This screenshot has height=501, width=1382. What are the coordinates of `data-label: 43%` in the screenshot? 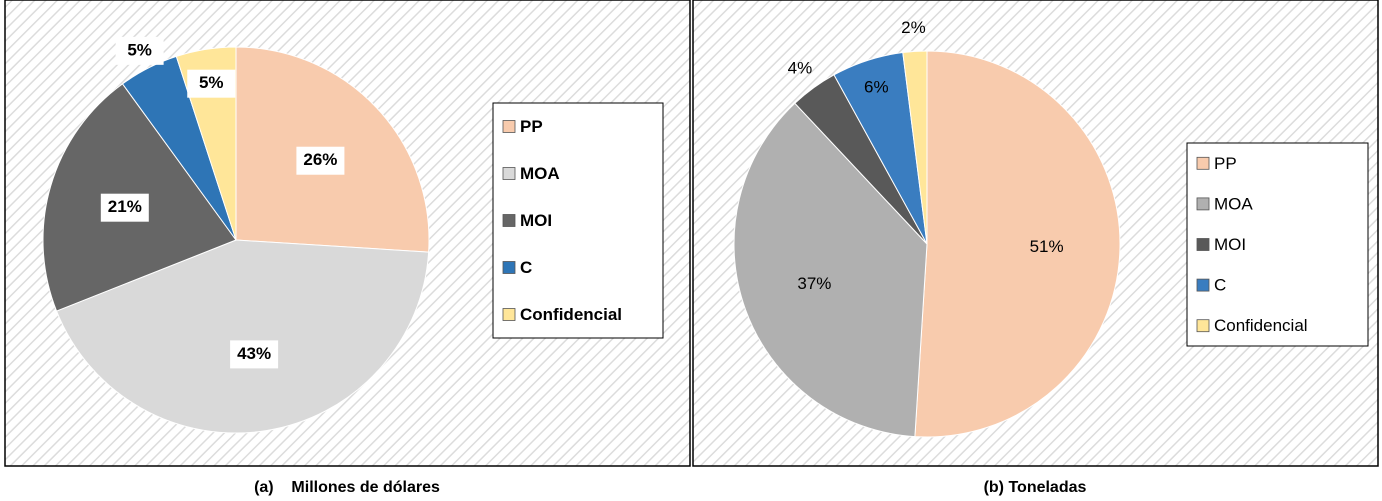 It's located at (254, 353).